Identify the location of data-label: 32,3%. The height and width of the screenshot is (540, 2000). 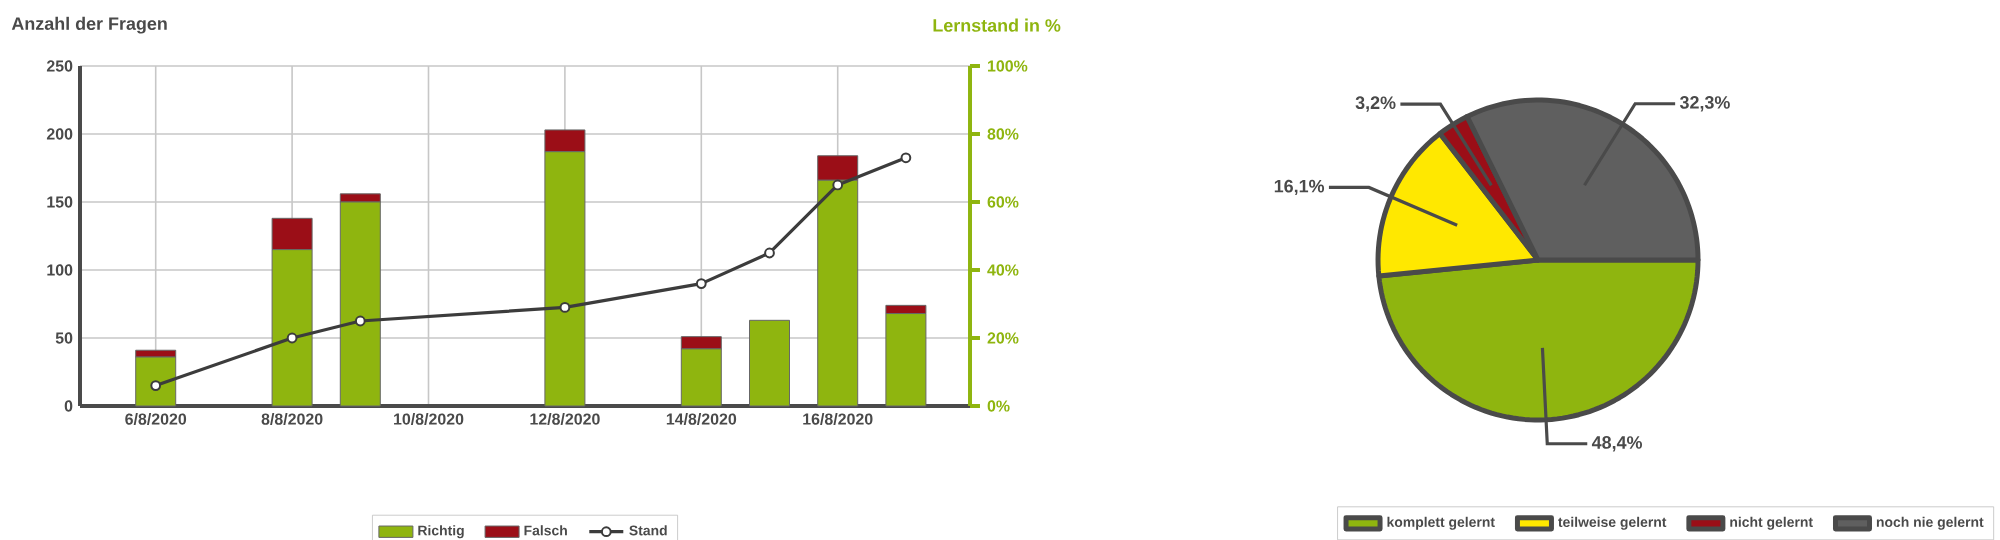
(1704, 104).